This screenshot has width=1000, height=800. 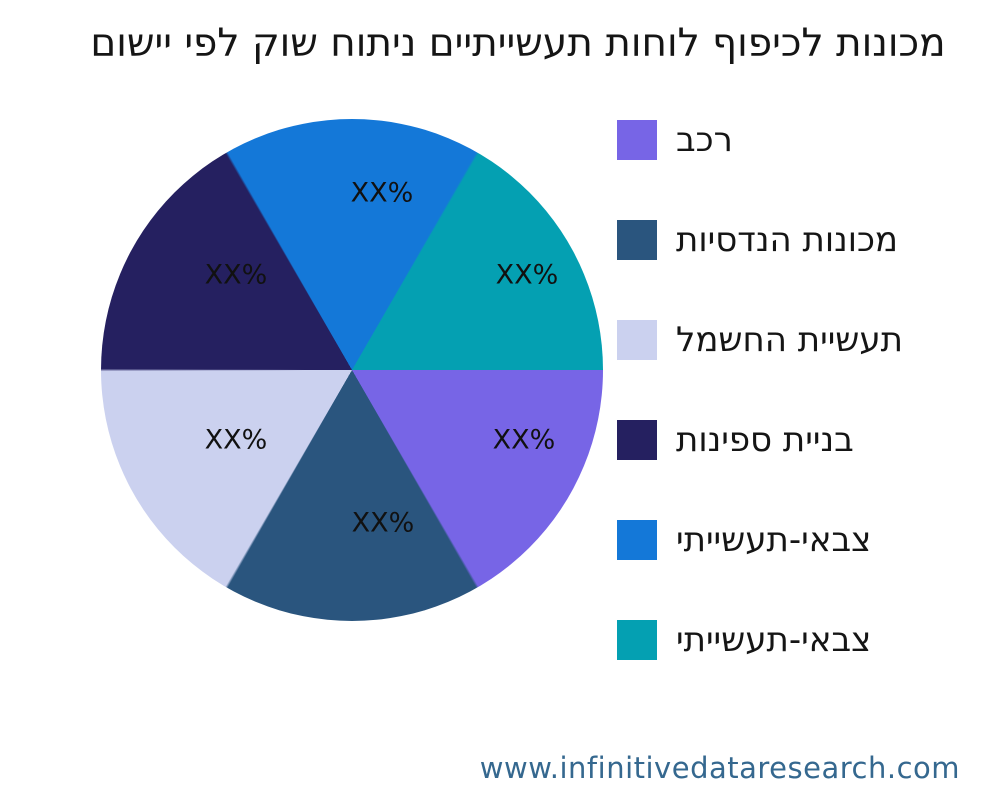 What do you see at coordinates (765, 440) in the screenshot?
I see `legend-label: תוניפס תיינב` at bounding box center [765, 440].